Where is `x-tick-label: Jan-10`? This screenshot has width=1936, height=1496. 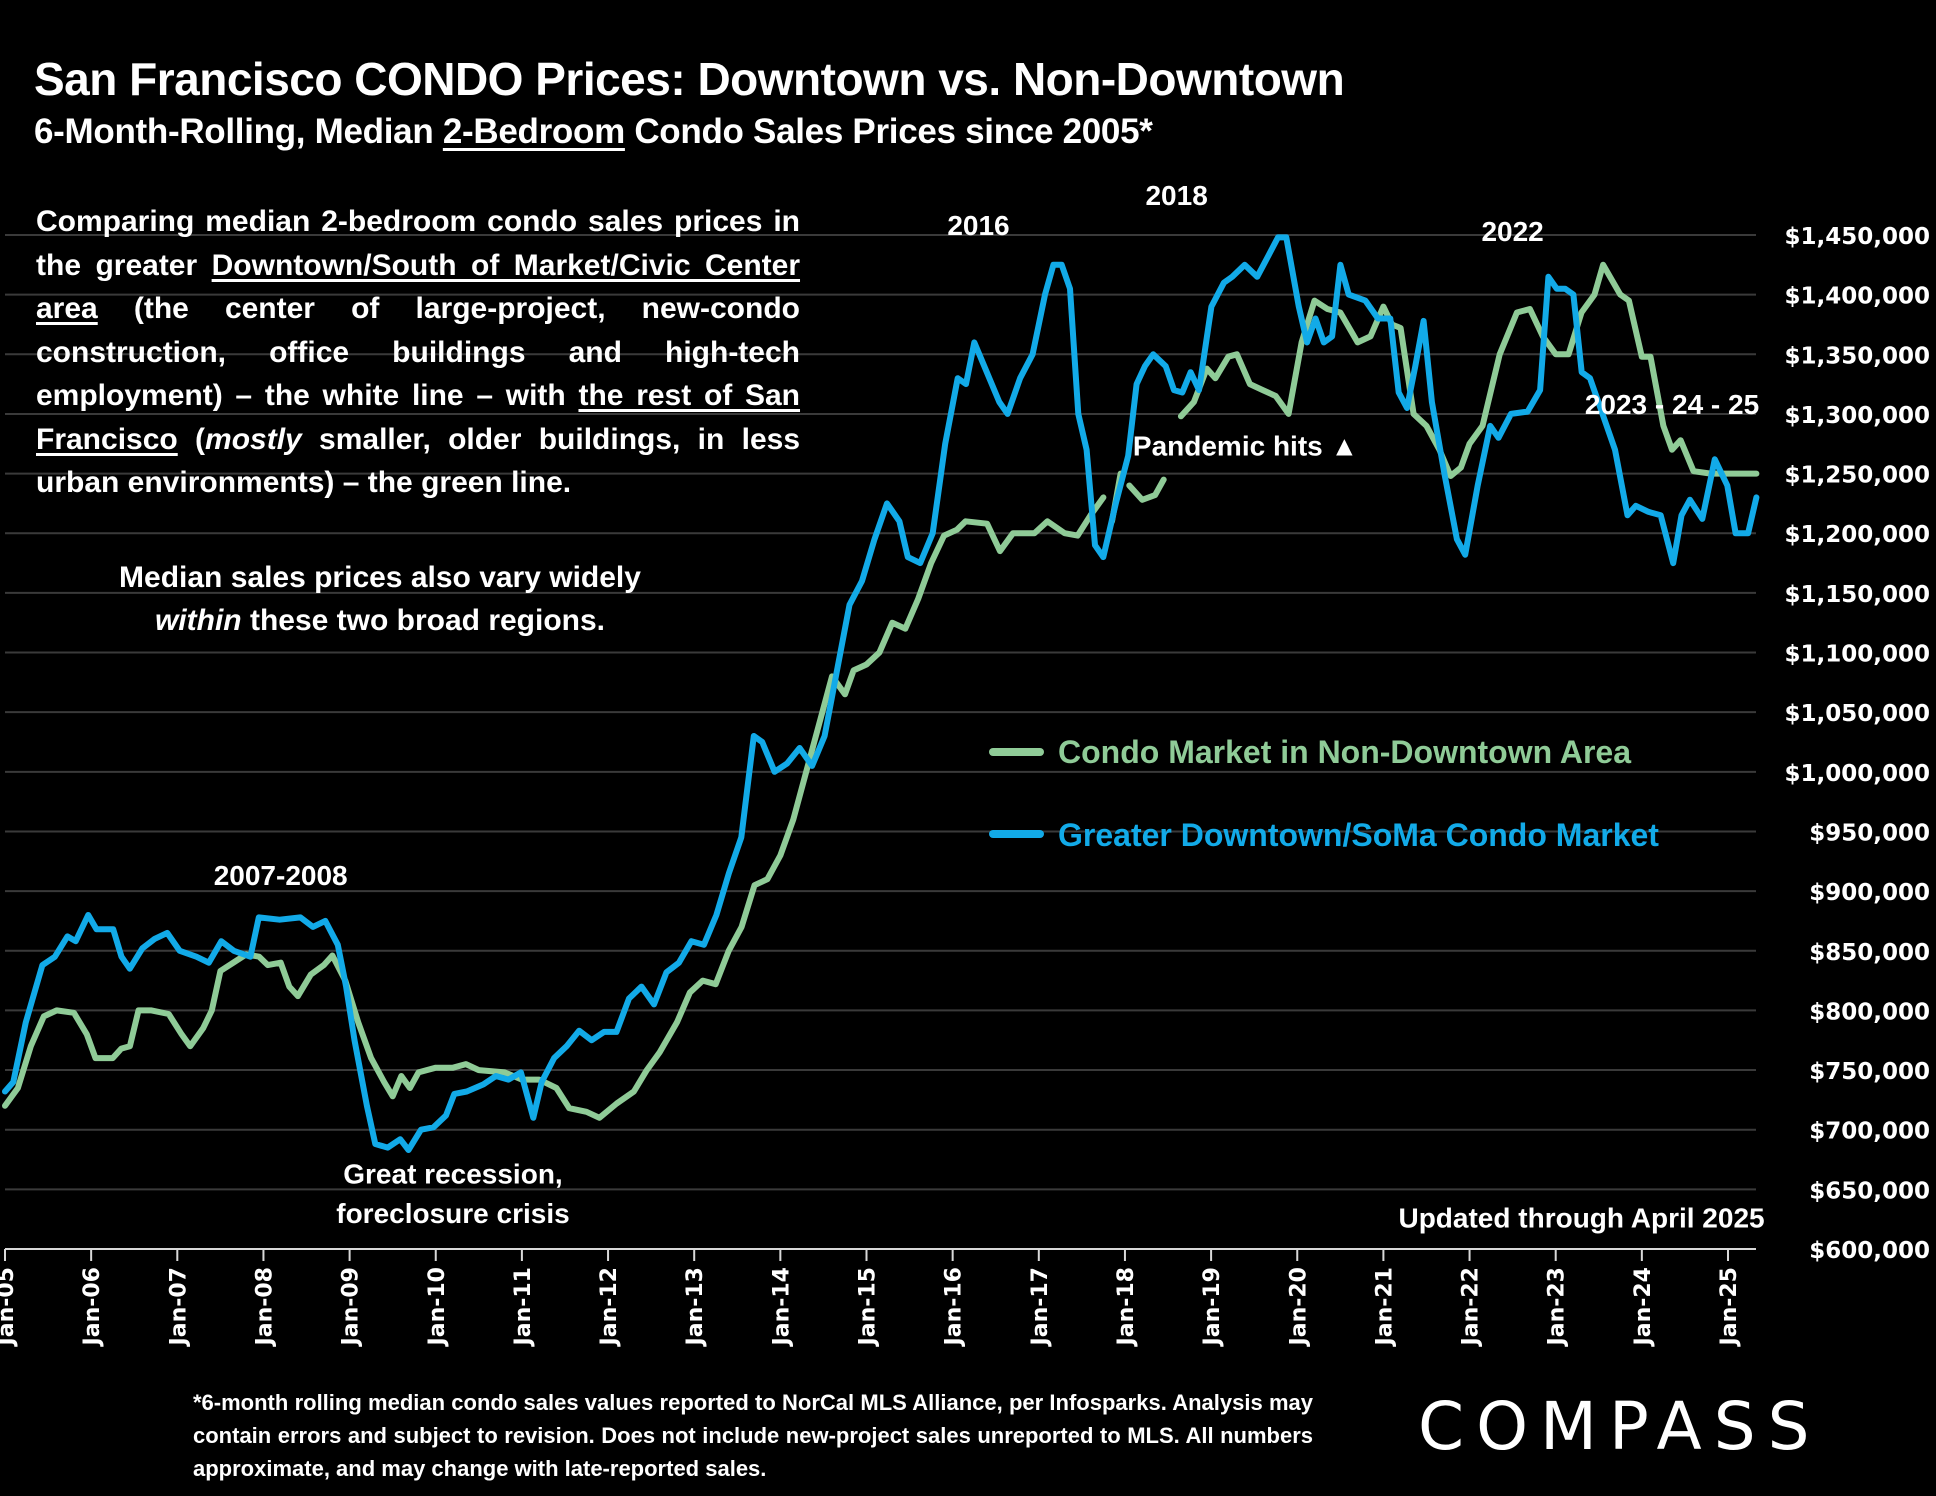
x-tick-label: Jan-10 is located at coordinates (437, 1307).